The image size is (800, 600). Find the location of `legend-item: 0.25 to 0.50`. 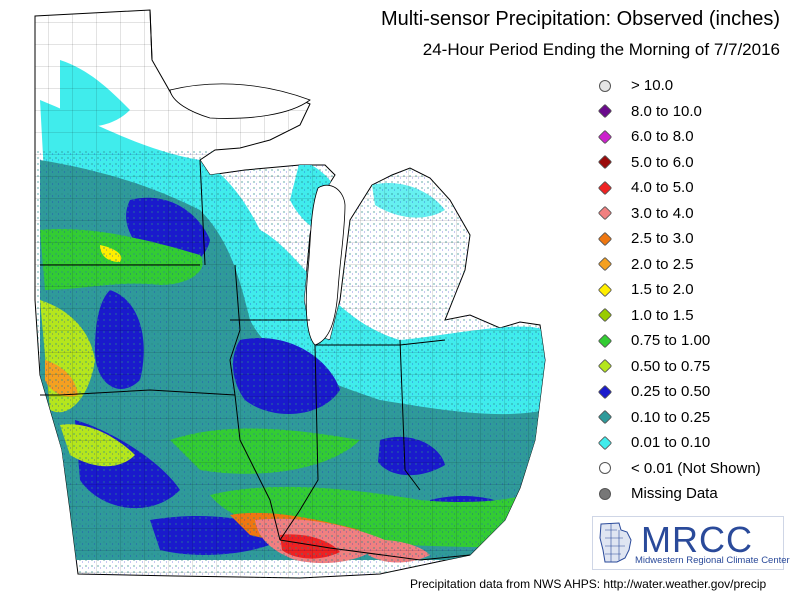

legend-item: 0.25 to 0.50 is located at coordinates (698, 392).